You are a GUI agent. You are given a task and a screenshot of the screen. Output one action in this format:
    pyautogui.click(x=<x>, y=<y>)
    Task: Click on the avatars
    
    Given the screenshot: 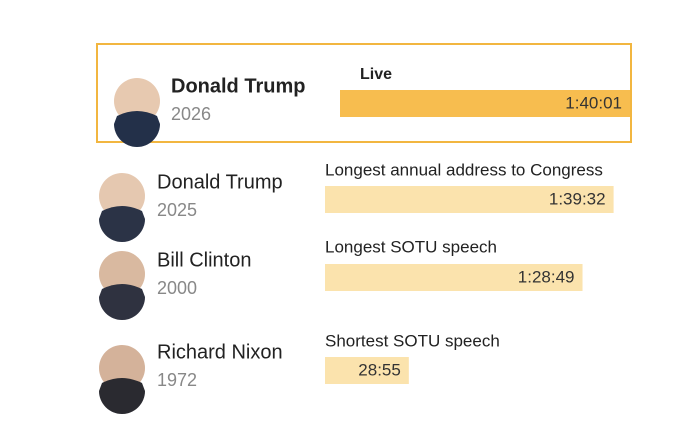 What is the action you would take?
    pyautogui.click(x=129, y=246)
    